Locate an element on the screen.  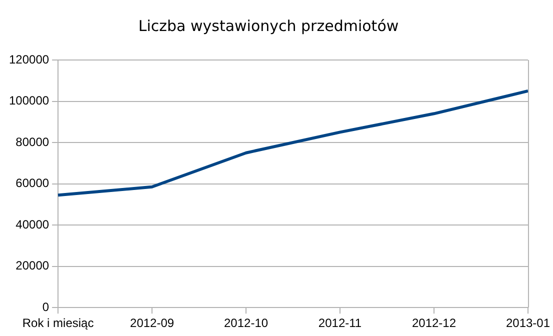
x-tick-label: 2013-01 is located at coordinates (528, 323).